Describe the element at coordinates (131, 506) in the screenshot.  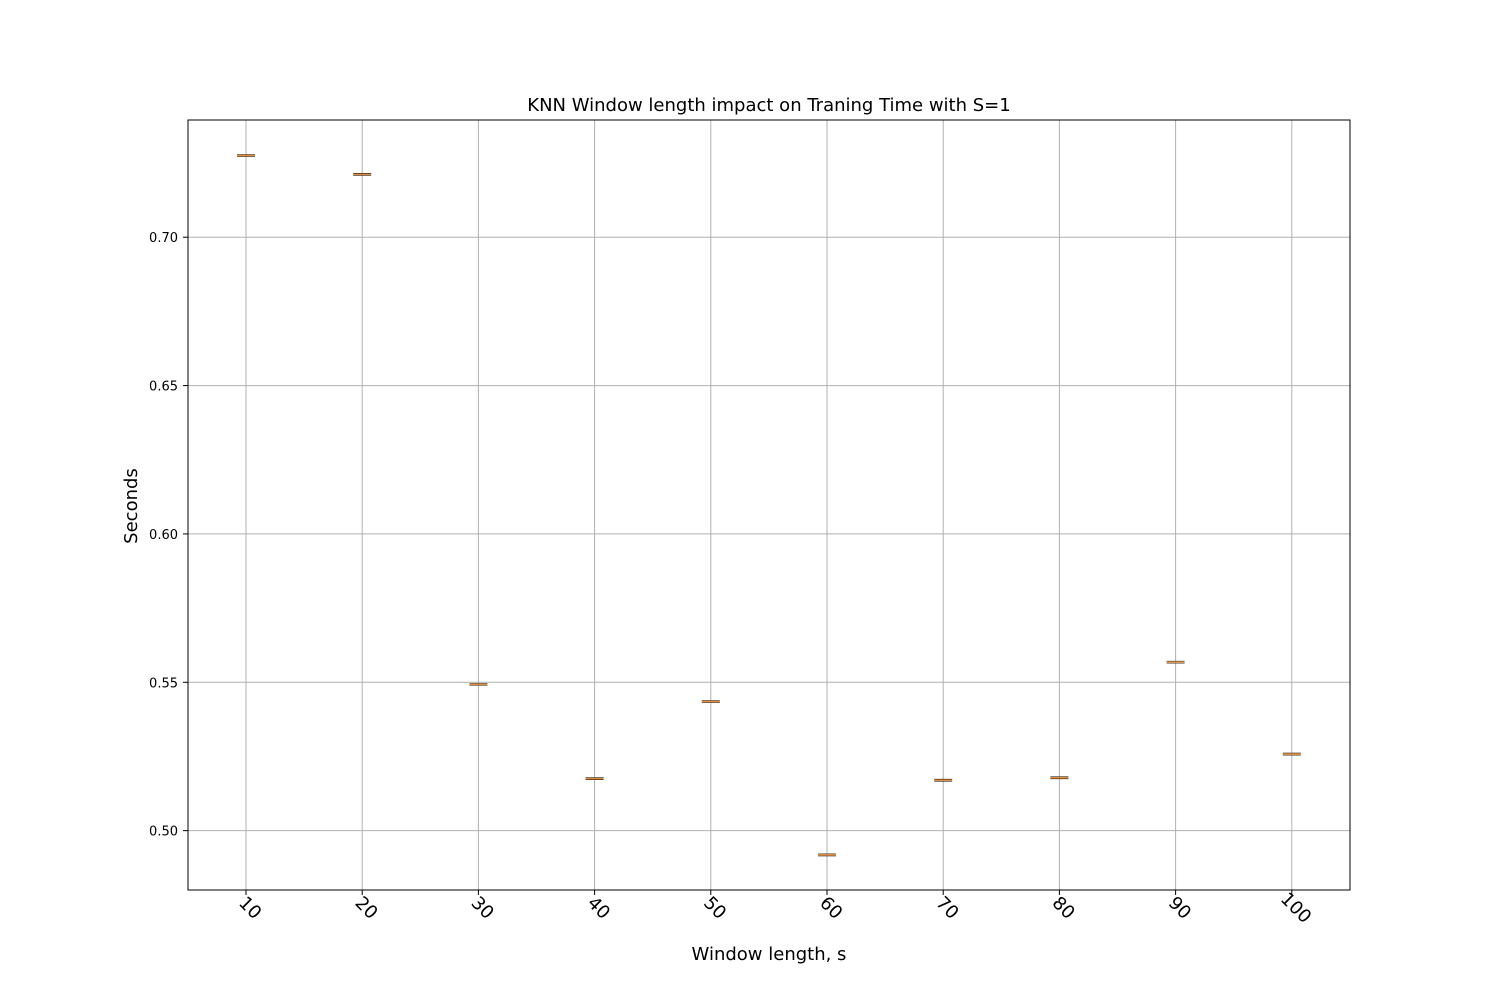
I see `y-axis-label: Seconds` at that location.